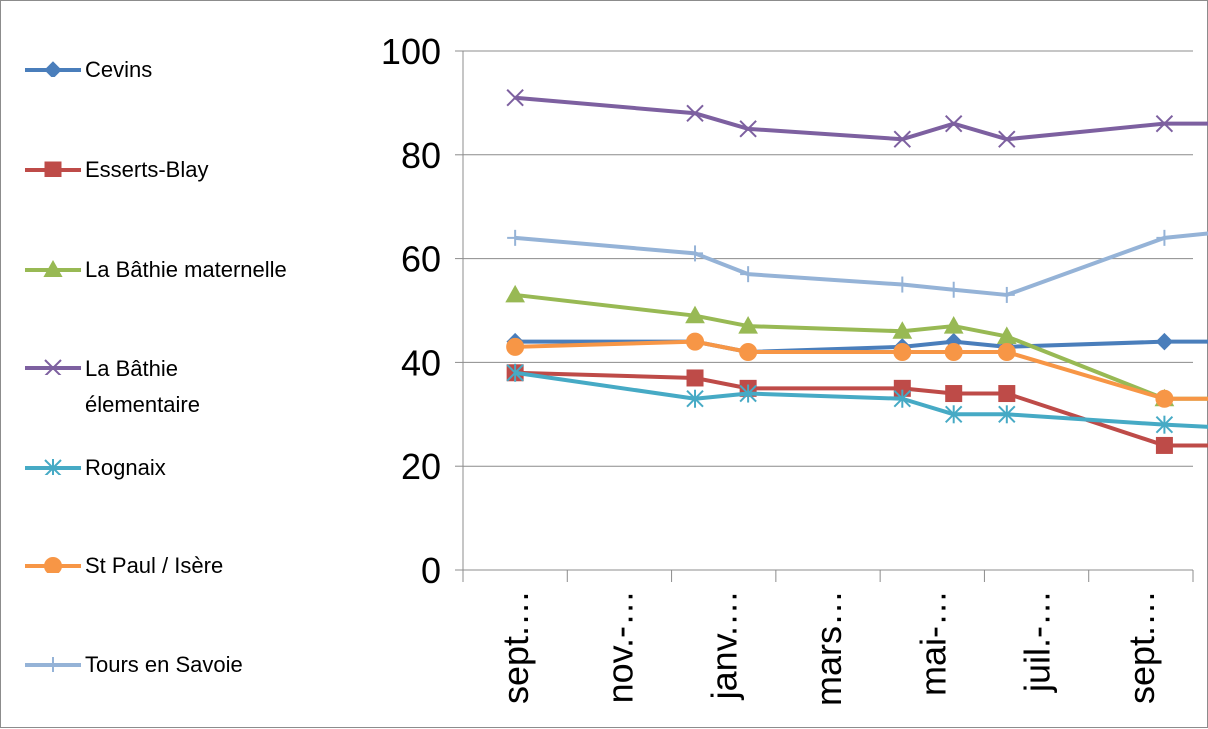 Image resolution: width=1208 pixels, height=729 pixels. I want to click on y-tick-label: 40, so click(421, 362).